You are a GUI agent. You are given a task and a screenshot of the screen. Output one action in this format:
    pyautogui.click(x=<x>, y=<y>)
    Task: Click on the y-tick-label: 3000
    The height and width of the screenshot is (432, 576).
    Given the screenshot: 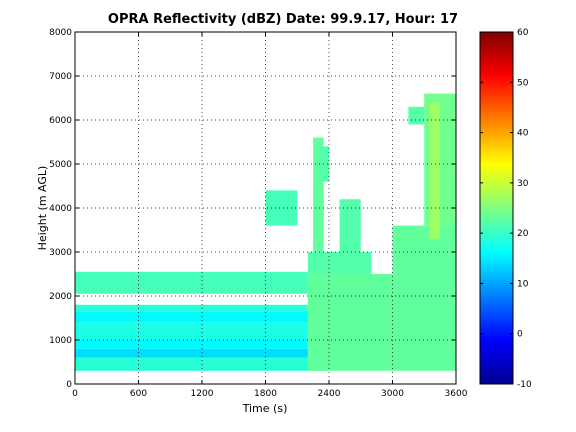 What is the action you would take?
    pyautogui.click(x=60, y=253)
    